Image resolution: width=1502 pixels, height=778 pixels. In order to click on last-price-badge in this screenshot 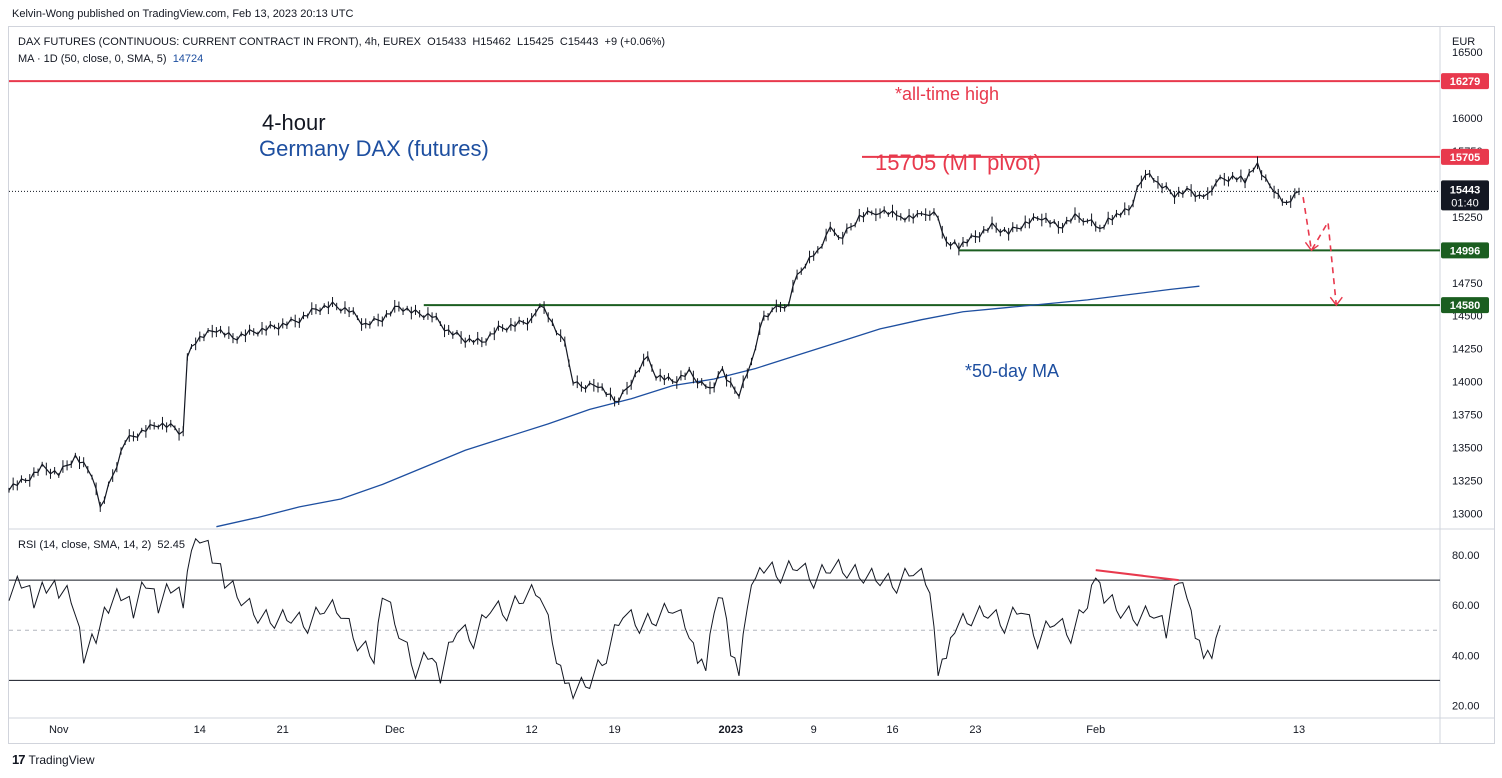, I will do `click(1465, 195)`.